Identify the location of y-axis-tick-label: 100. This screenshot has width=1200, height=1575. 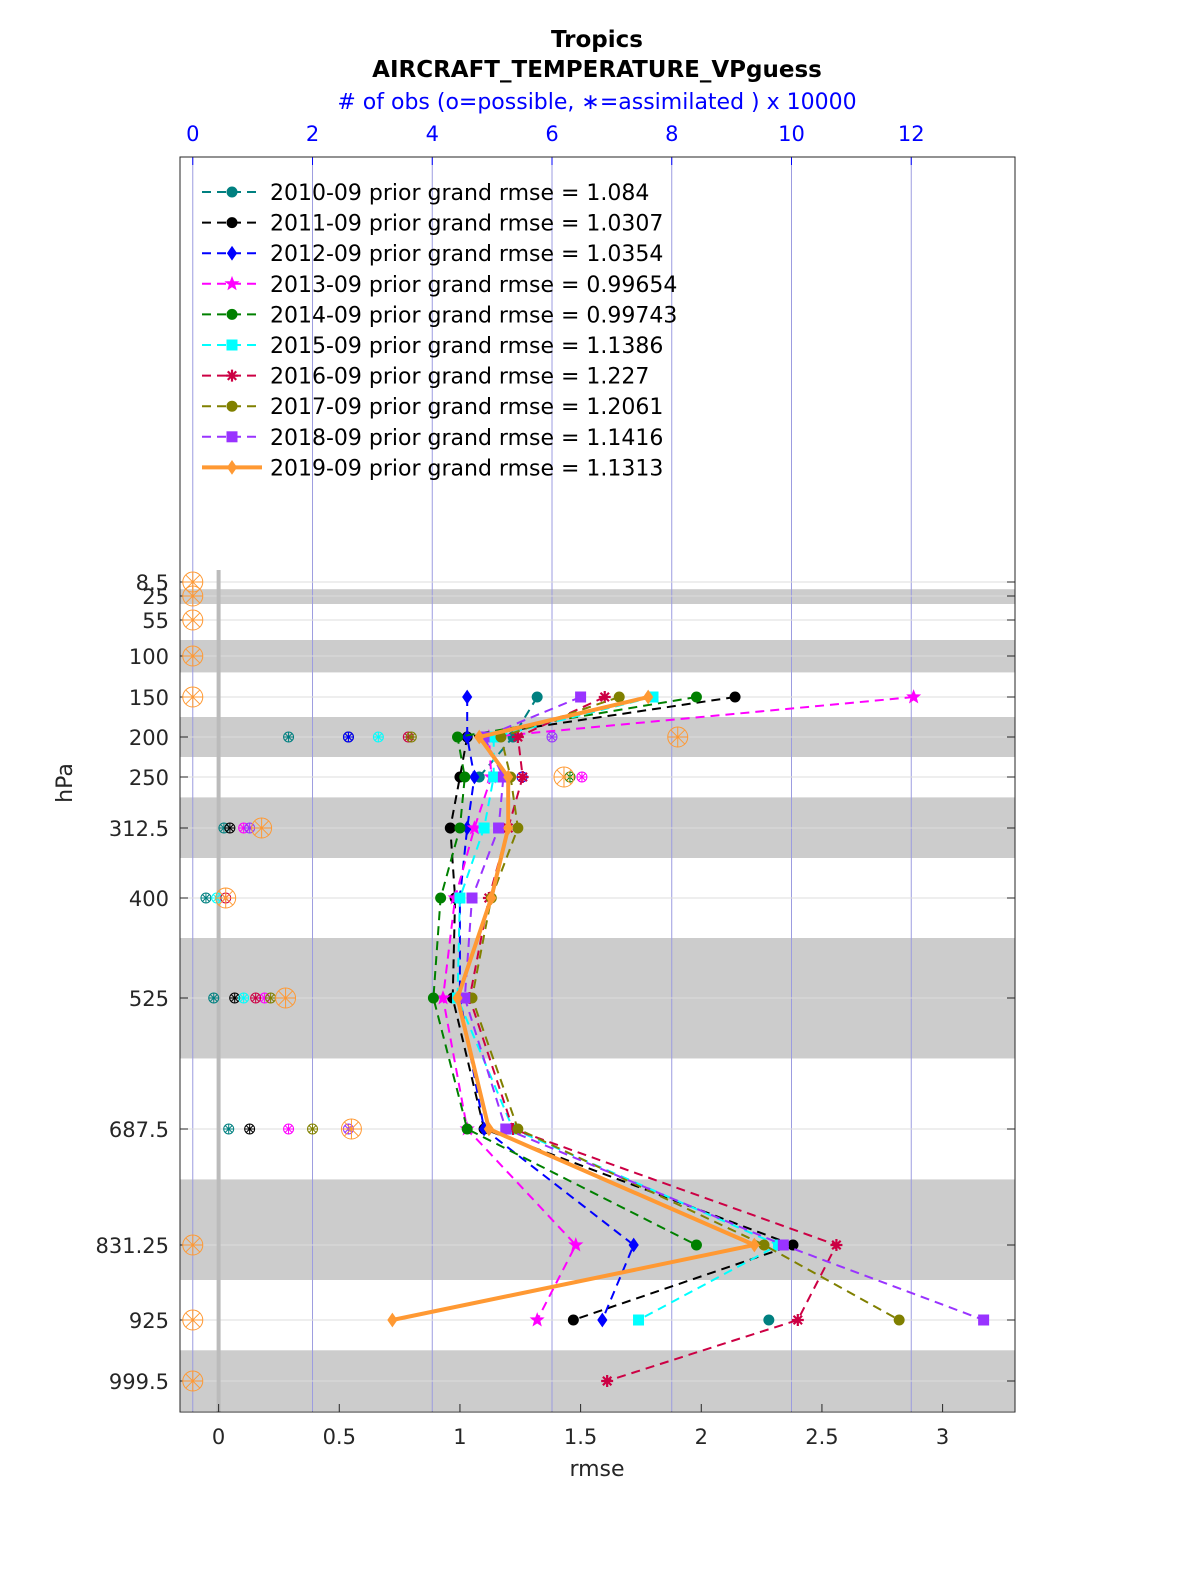
(149, 657).